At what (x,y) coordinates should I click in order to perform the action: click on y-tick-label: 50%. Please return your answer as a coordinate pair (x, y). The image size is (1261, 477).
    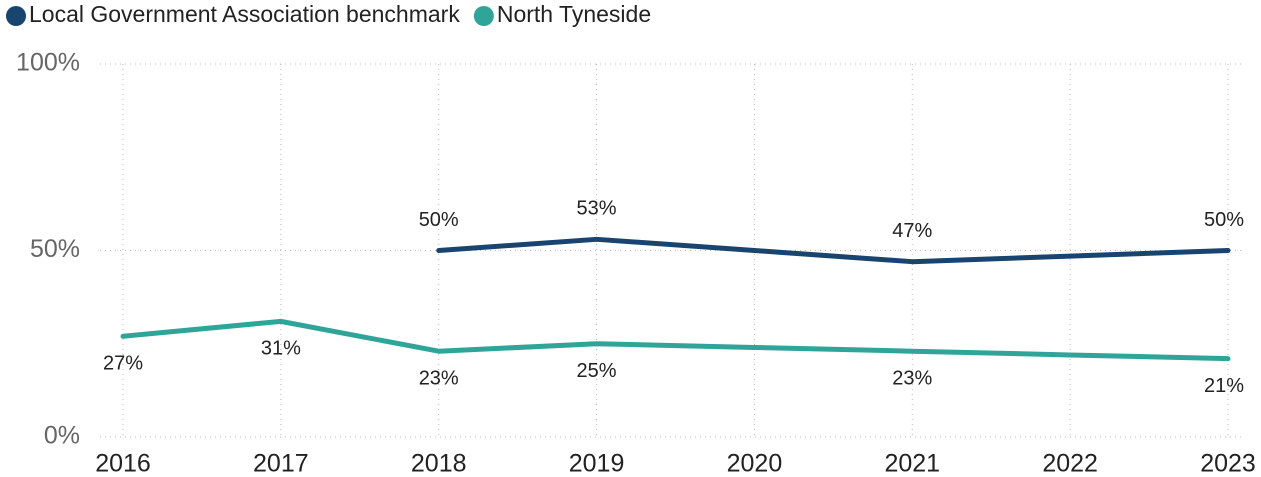
    Looking at the image, I should click on (55, 249).